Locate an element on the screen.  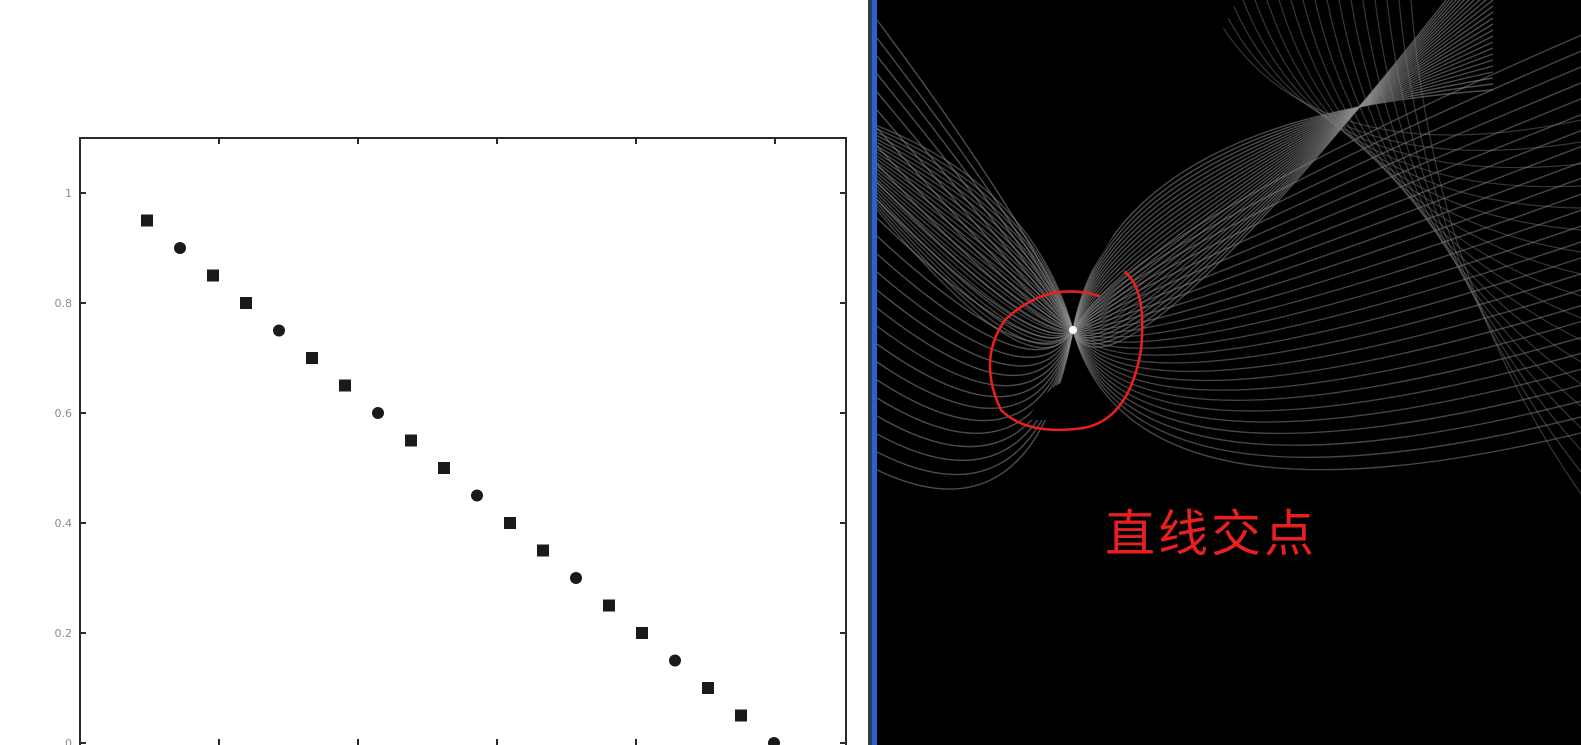
y-tick-label: 0.8 is located at coordinates (64, 303).